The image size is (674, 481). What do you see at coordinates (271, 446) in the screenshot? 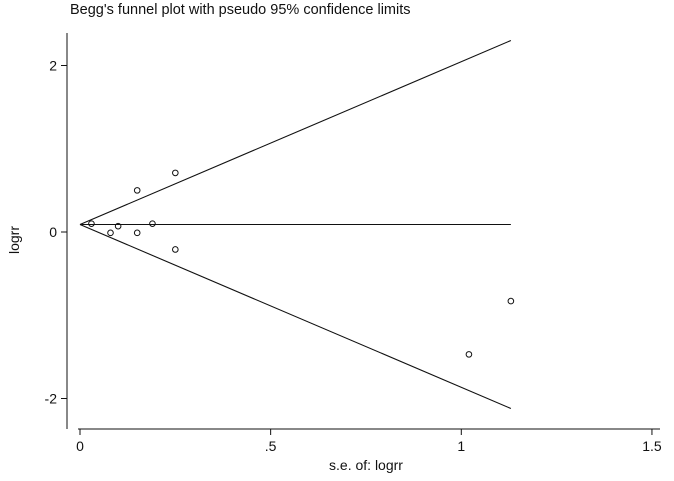
I see `x-tick-label: .5` at bounding box center [271, 446].